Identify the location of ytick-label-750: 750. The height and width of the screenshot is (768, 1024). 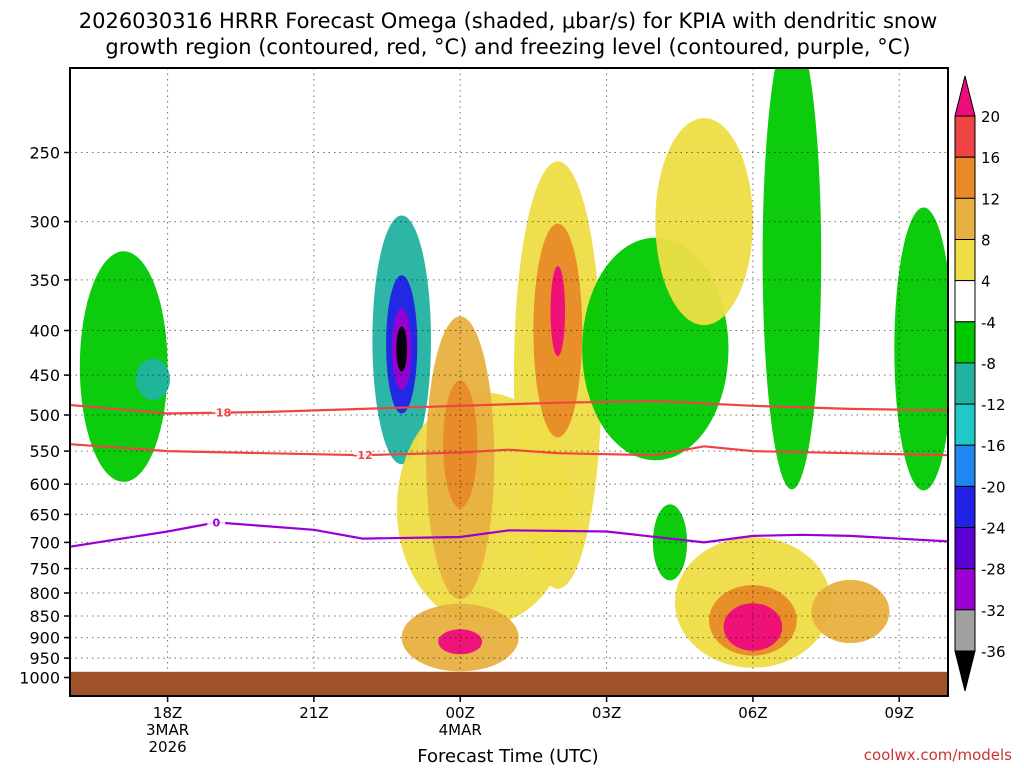
(44, 569).